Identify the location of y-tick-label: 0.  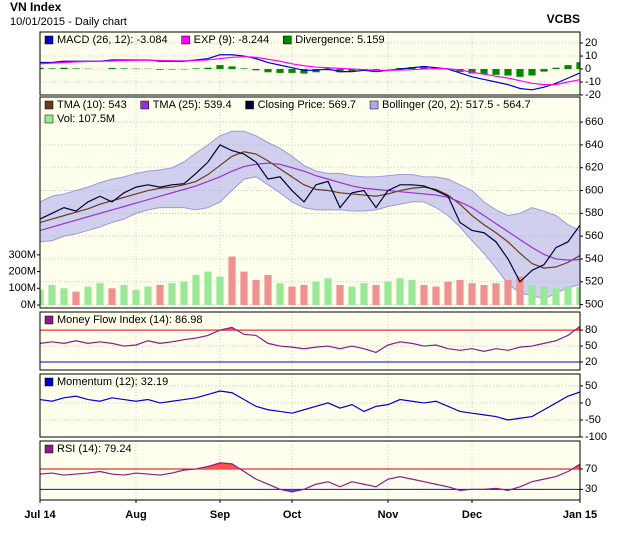
(588, 69).